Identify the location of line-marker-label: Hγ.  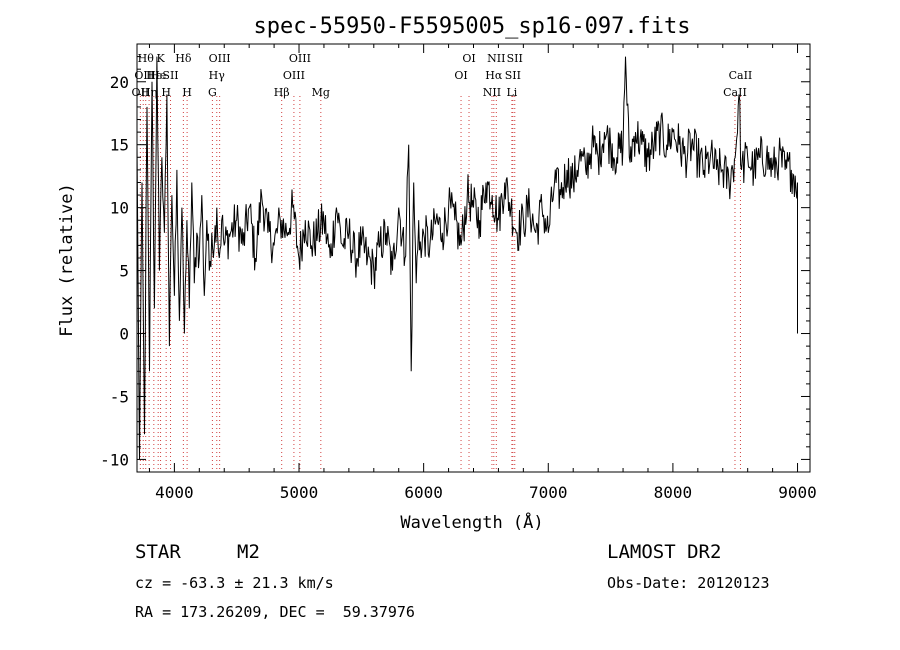
(217, 75).